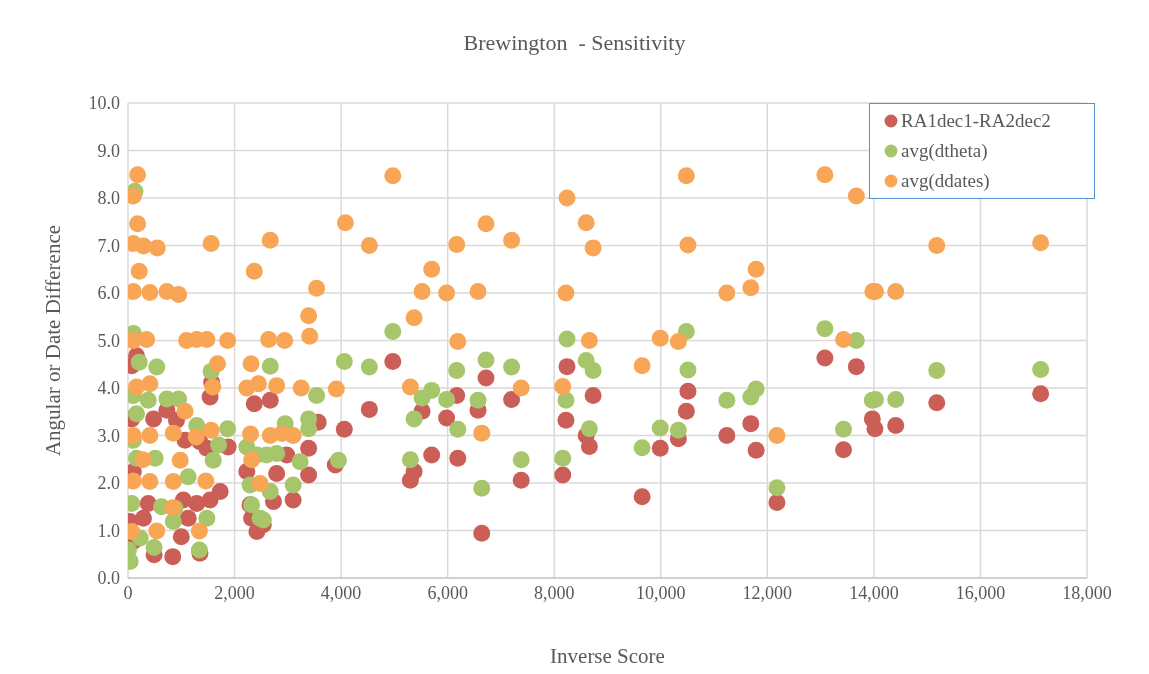 The image size is (1149, 674). Describe the element at coordinates (767, 592) in the screenshot. I see `x-tick-label: 12,000` at that location.